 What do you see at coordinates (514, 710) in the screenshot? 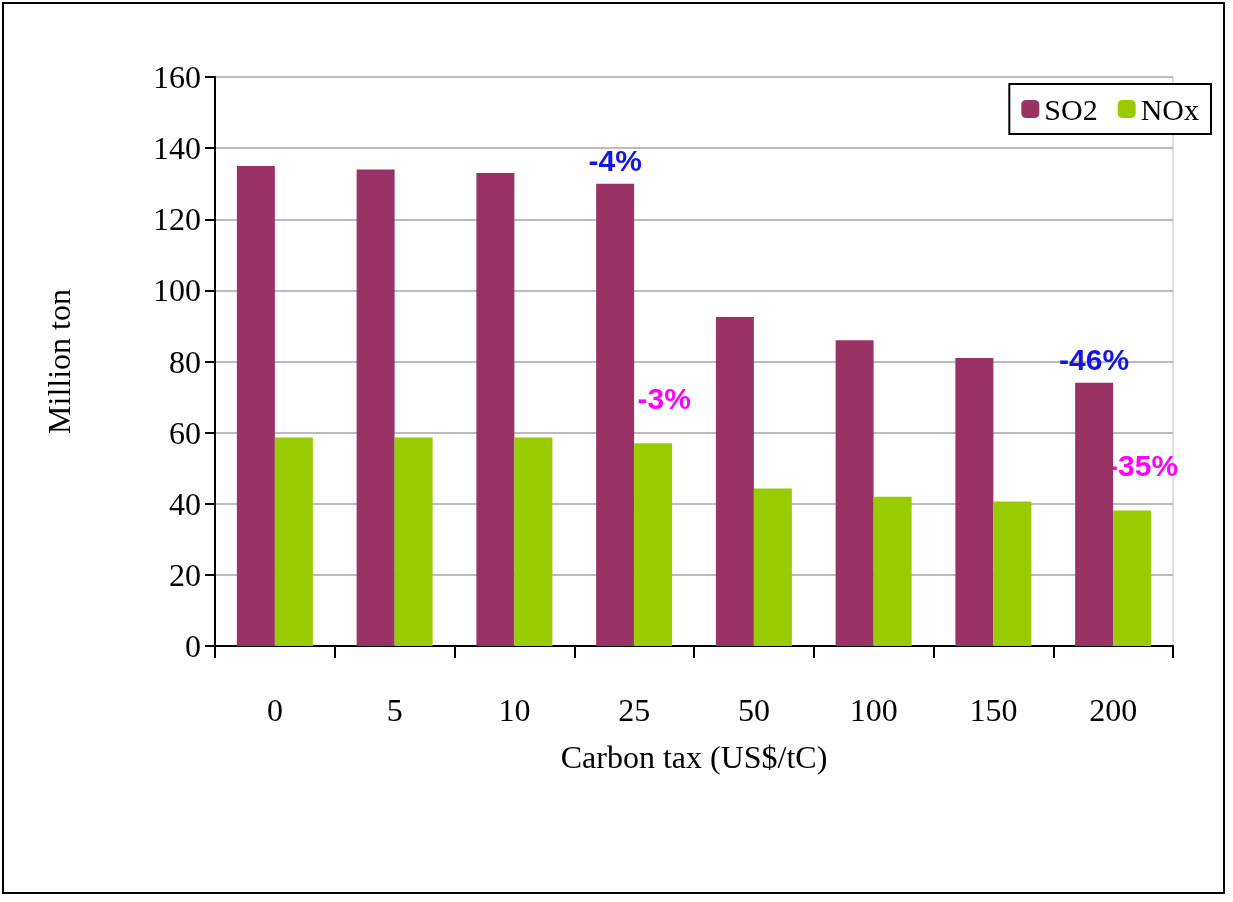
I see `x-tick-label: 10` at bounding box center [514, 710].